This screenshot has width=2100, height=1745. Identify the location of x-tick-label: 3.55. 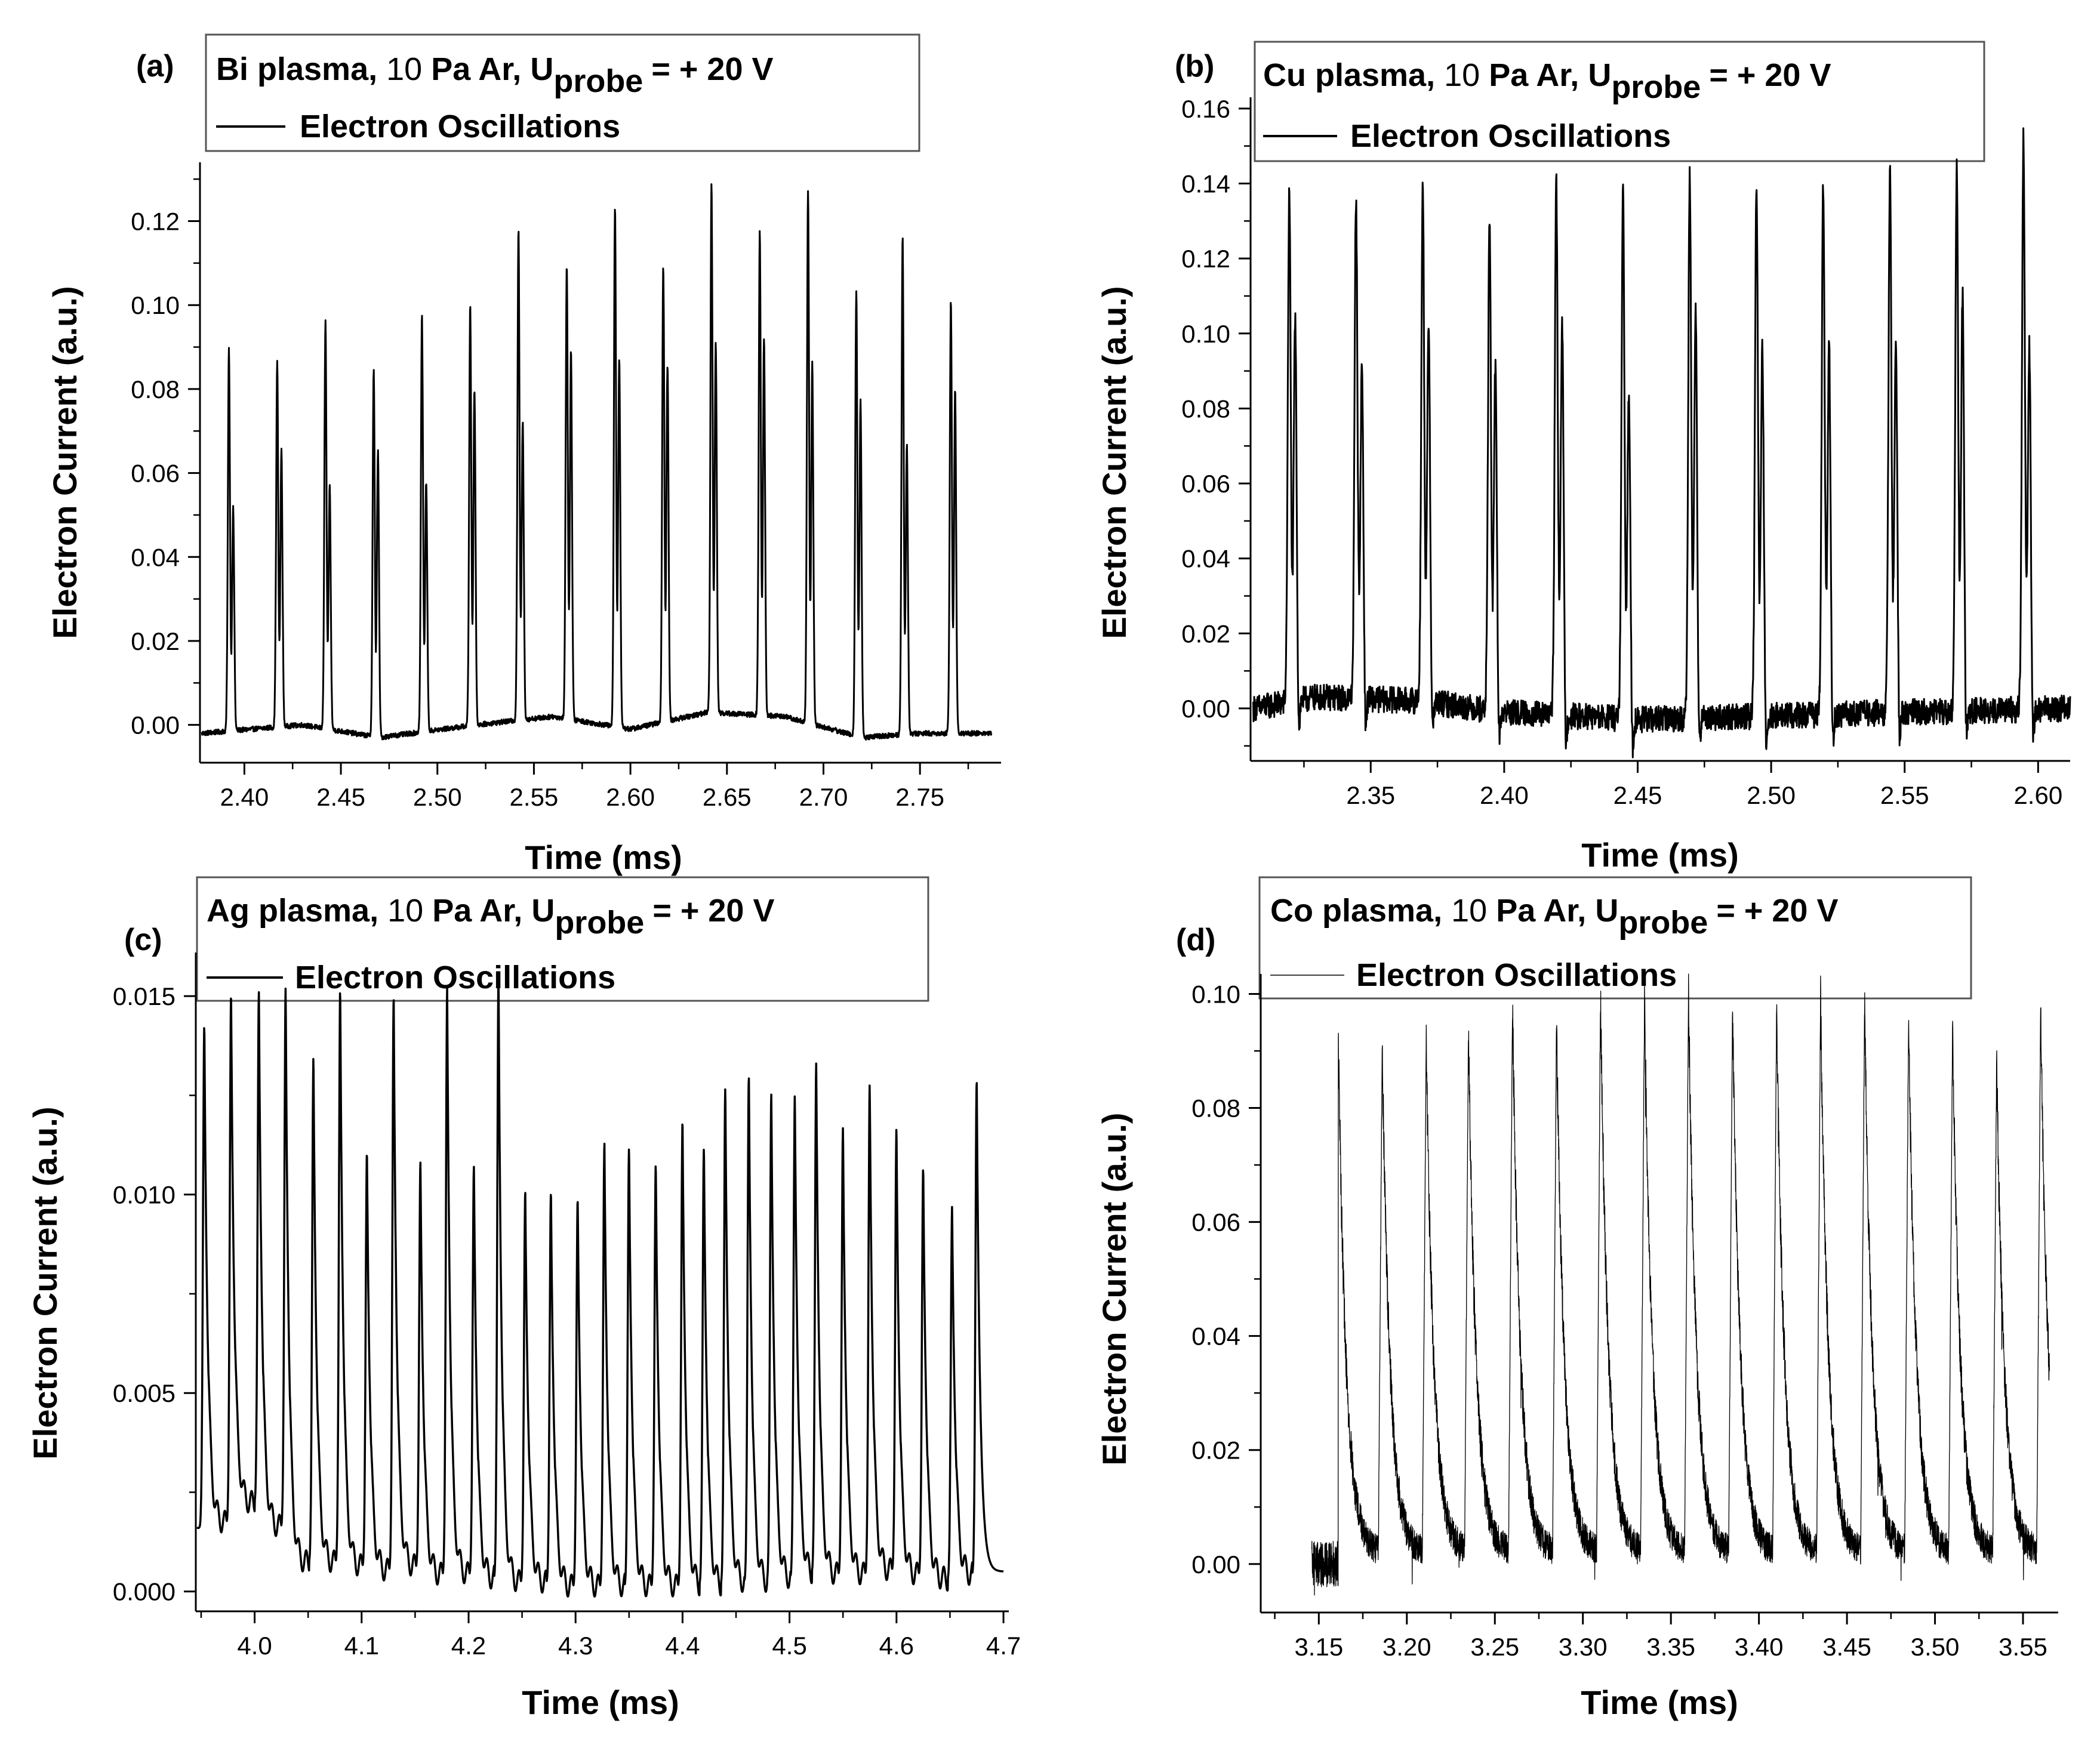
(2023, 1647).